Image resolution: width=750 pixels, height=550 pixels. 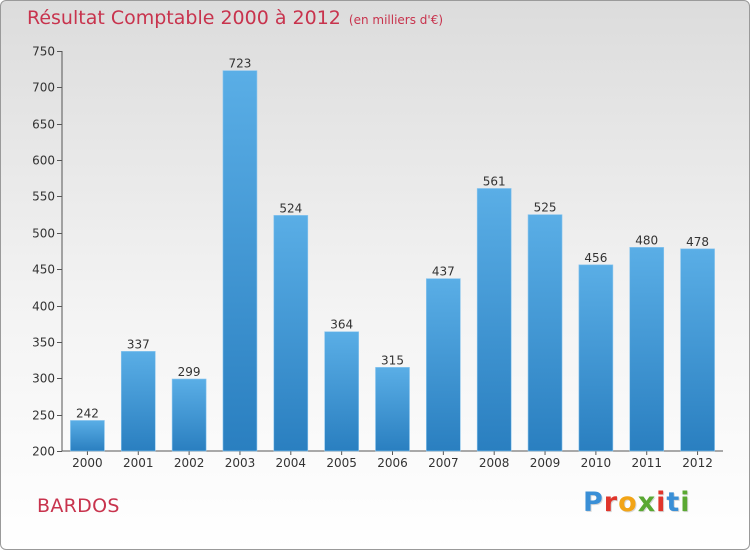 I want to click on y-tick-label: 300, so click(x=43, y=379).